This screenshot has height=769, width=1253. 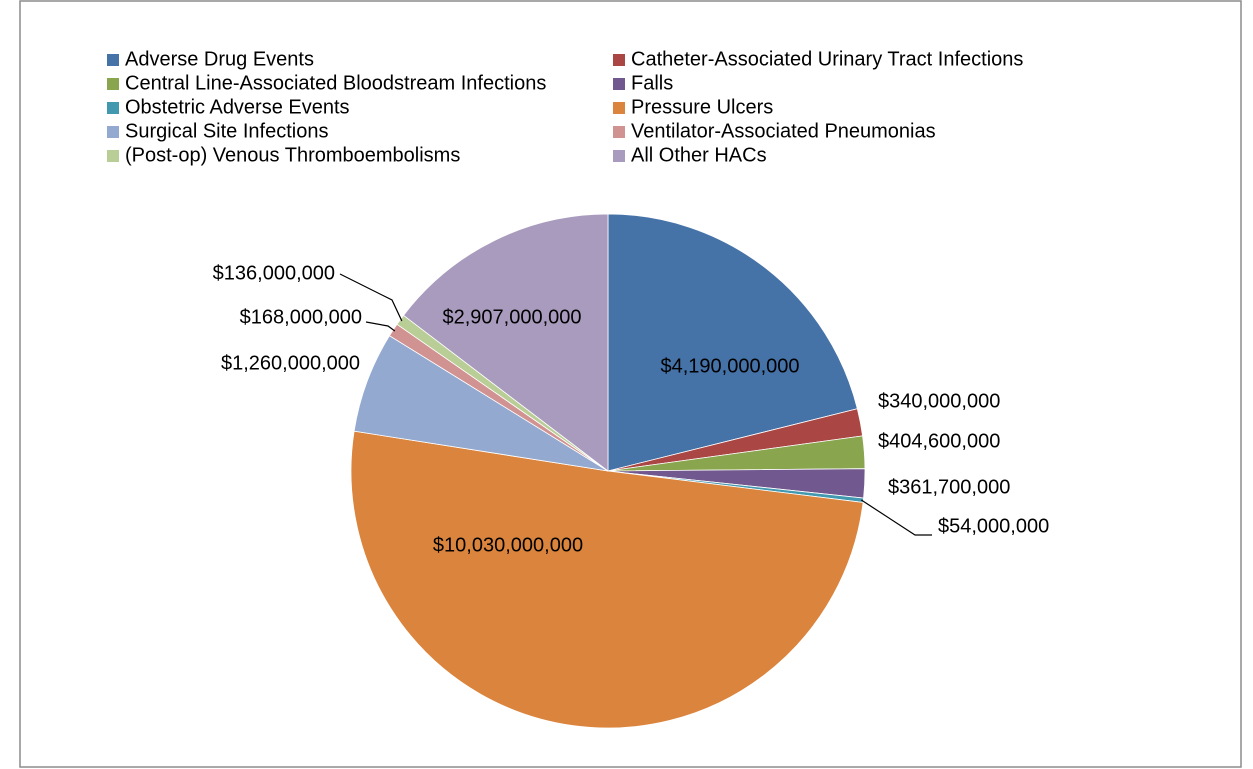 I want to click on data-label: $4,190,000,000, so click(x=729, y=366).